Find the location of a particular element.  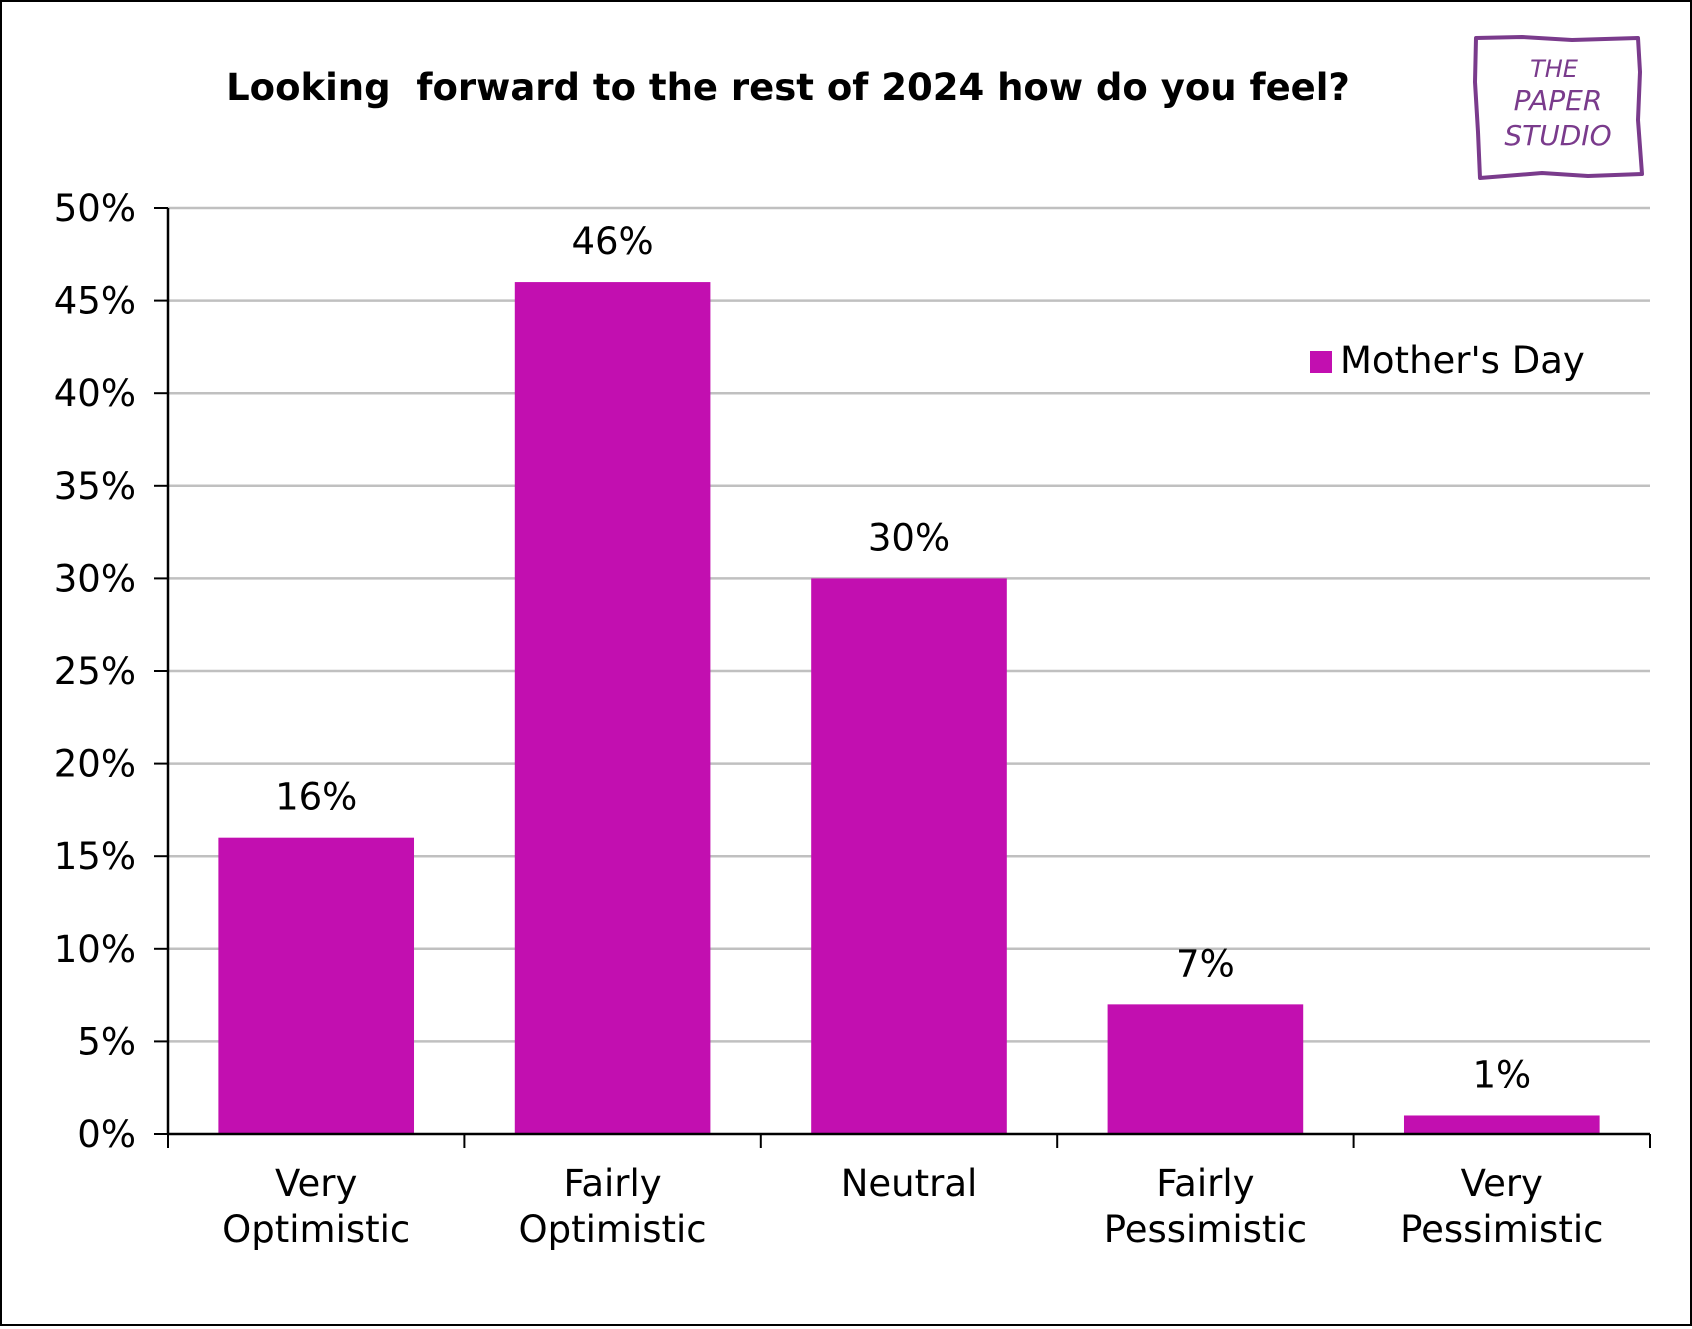

legend-label-mothers-day: Mother's Day is located at coordinates (1462, 360).